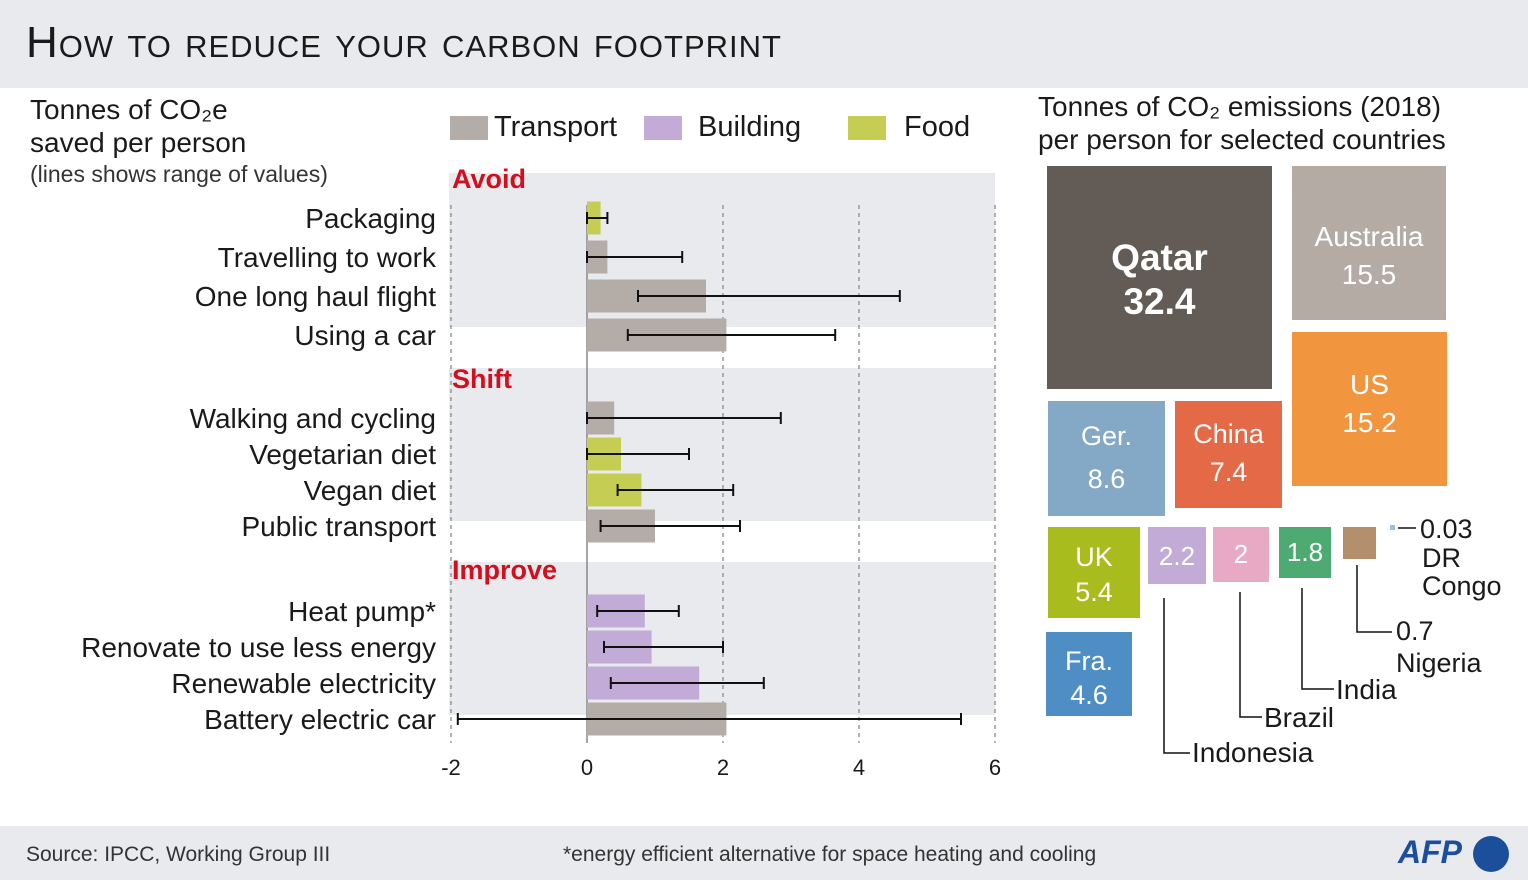 This screenshot has height=880, width=1528. I want to click on category-label: Vegan diet, so click(370, 490).